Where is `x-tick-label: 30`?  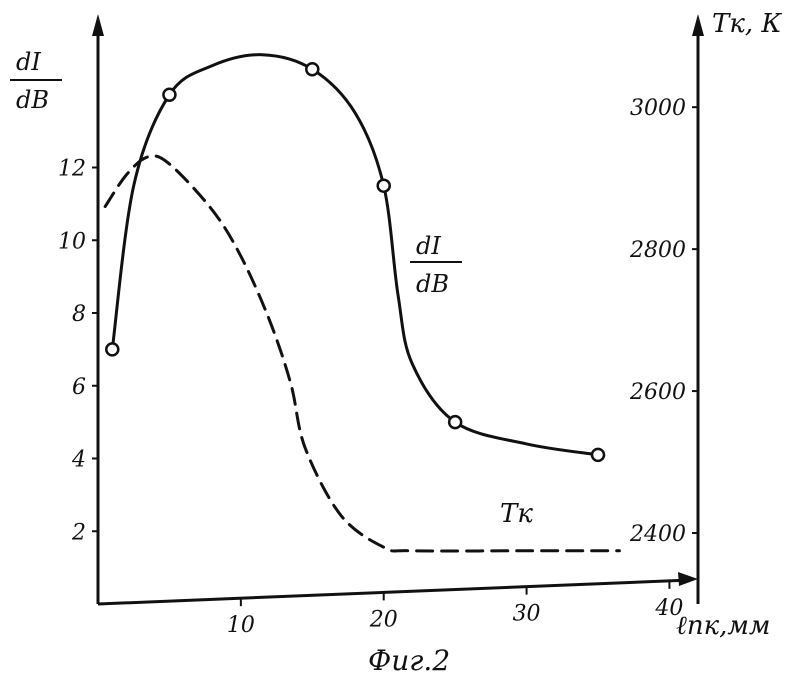 x-tick-label: 30 is located at coordinates (527, 614).